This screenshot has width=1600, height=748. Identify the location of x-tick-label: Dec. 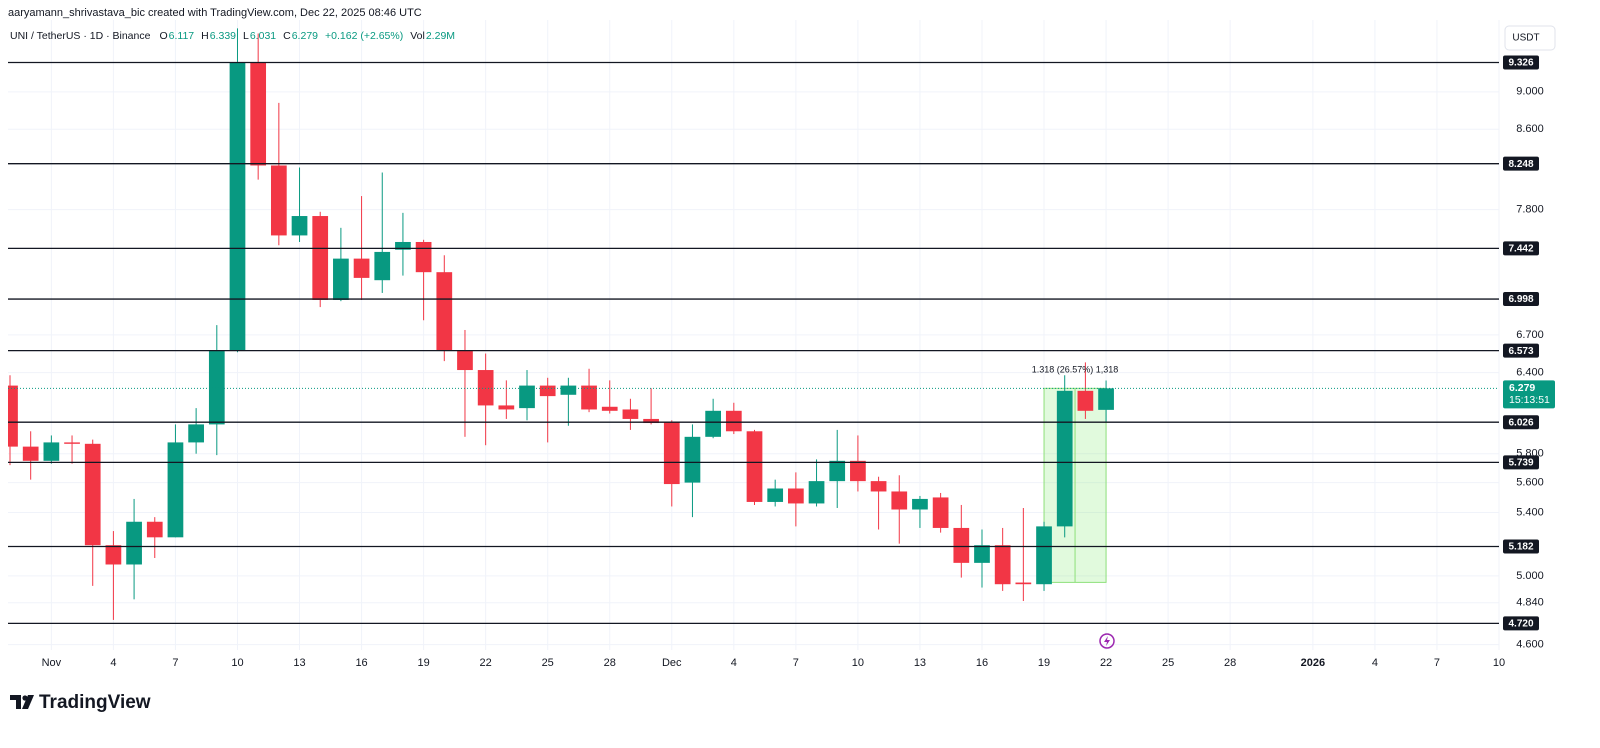
(672, 663).